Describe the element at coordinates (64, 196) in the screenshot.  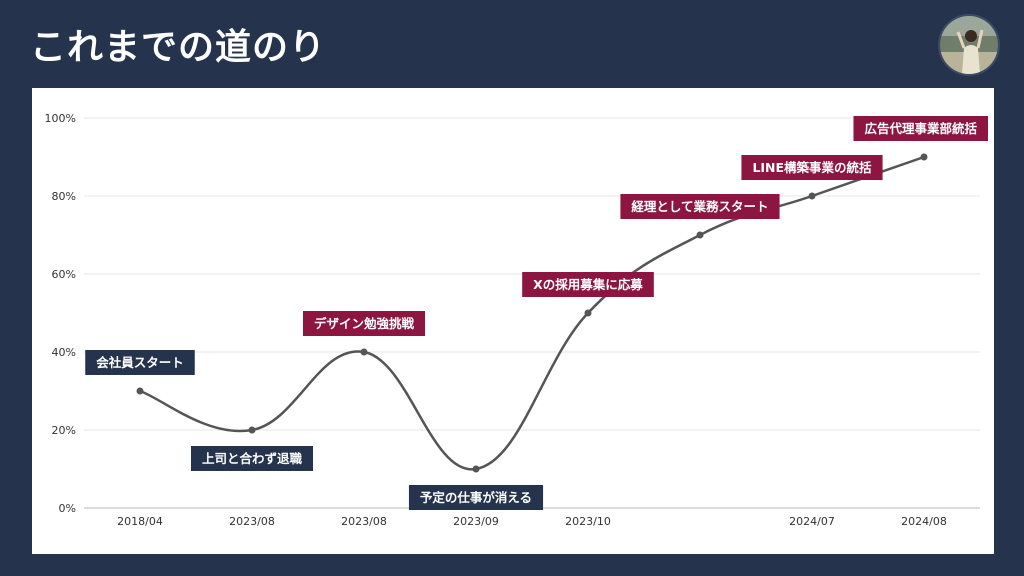
I see `y-tick-label: 80%` at that location.